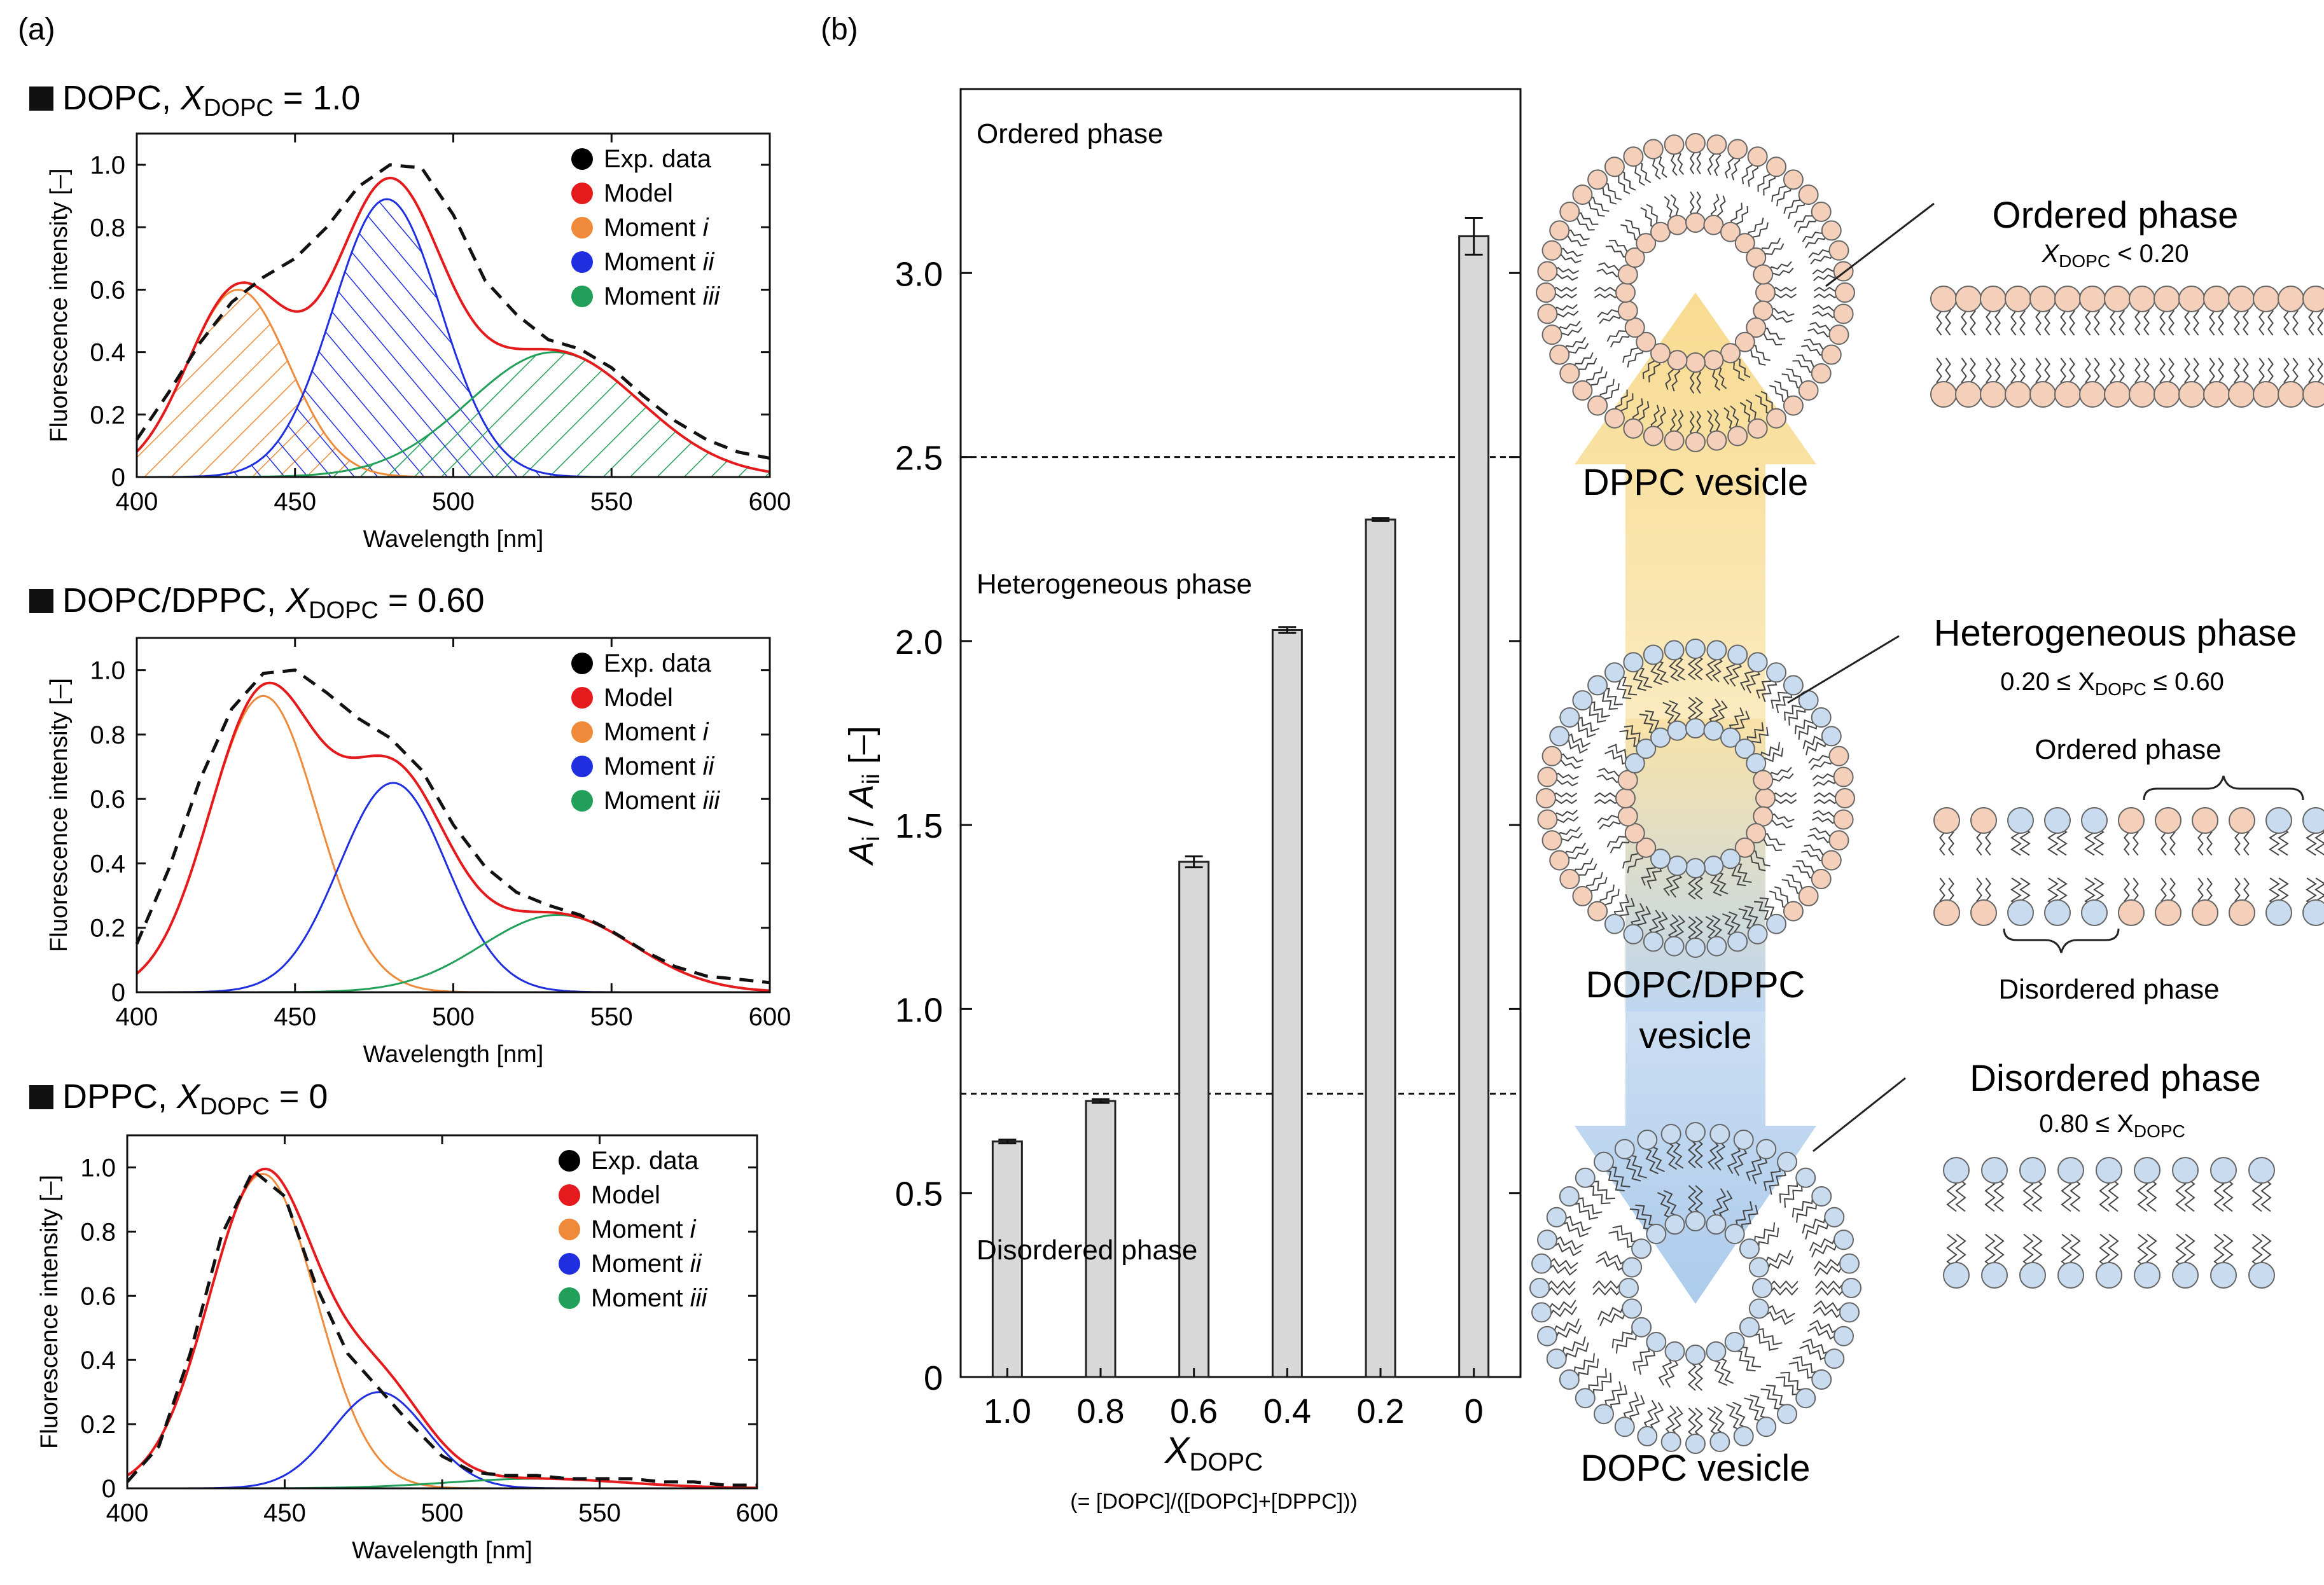 This screenshot has width=2324, height=1585. I want to click on inset-title-disordered: Disordered phase, so click(2115, 1078).